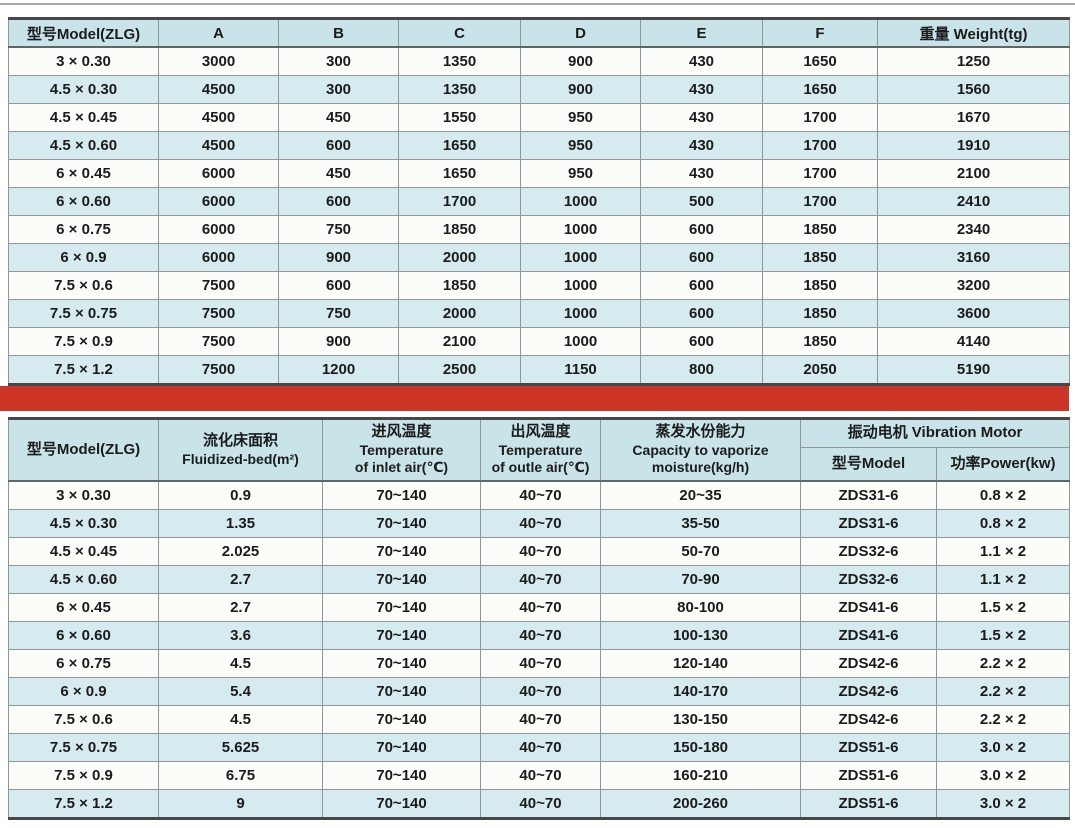 The image size is (1075, 828). I want to click on table-cell: 2100, so click(459, 341).